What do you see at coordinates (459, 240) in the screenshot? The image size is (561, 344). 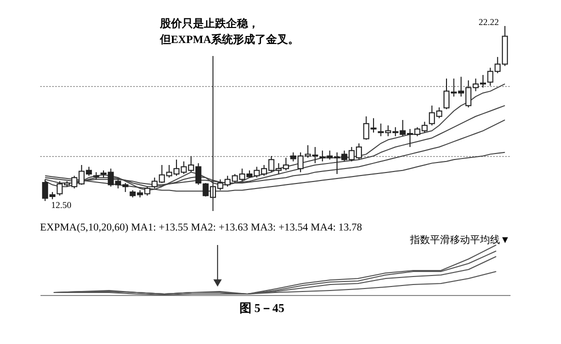 I see `annotation: 指数平滑移动平均线▼` at bounding box center [459, 240].